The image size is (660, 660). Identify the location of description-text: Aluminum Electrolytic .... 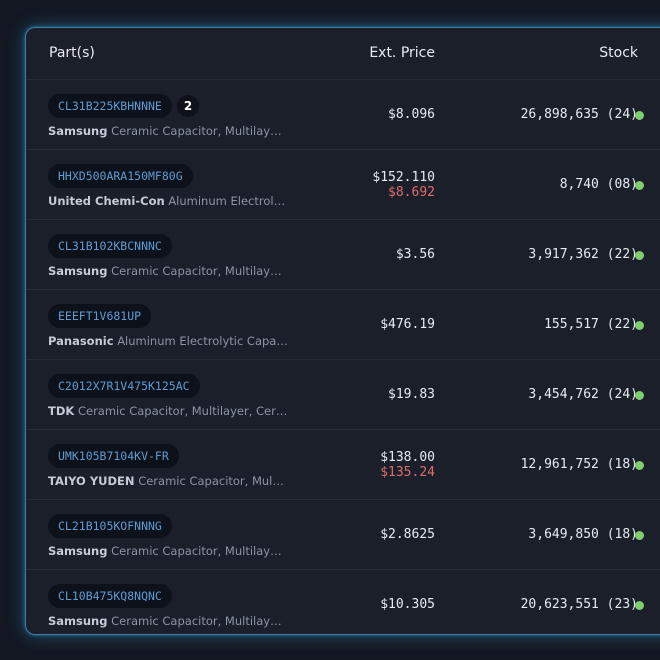
(228, 201).